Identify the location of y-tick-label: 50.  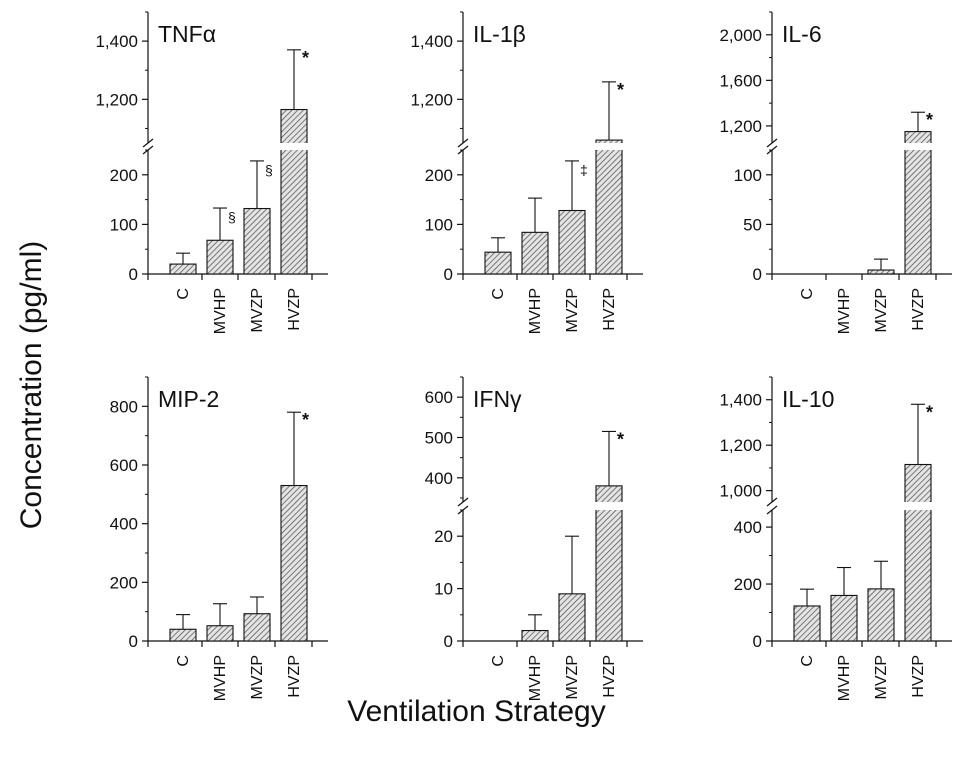
(752, 224).